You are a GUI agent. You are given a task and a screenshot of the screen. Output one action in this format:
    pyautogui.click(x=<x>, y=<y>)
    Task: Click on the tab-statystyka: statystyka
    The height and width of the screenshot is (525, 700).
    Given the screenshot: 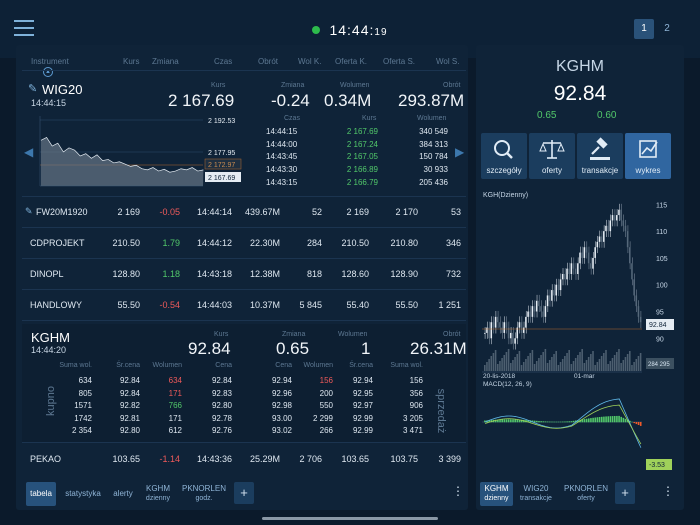 What is the action you would take?
    pyautogui.click(x=83, y=494)
    